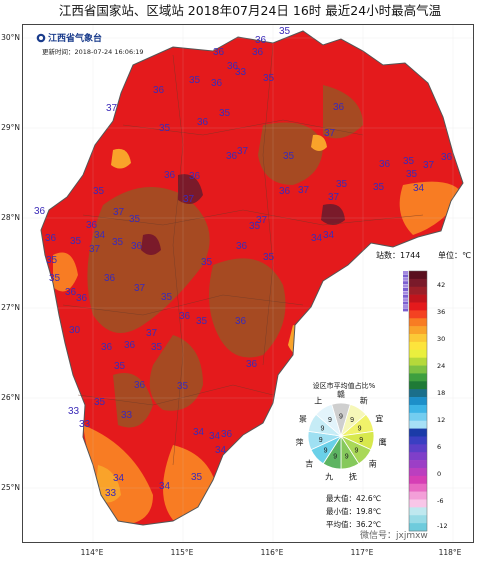  What do you see at coordinates (354, 511) in the screenshot?
I see `min-value: 最小值：19.8℃` at bounding box center [354, 511].